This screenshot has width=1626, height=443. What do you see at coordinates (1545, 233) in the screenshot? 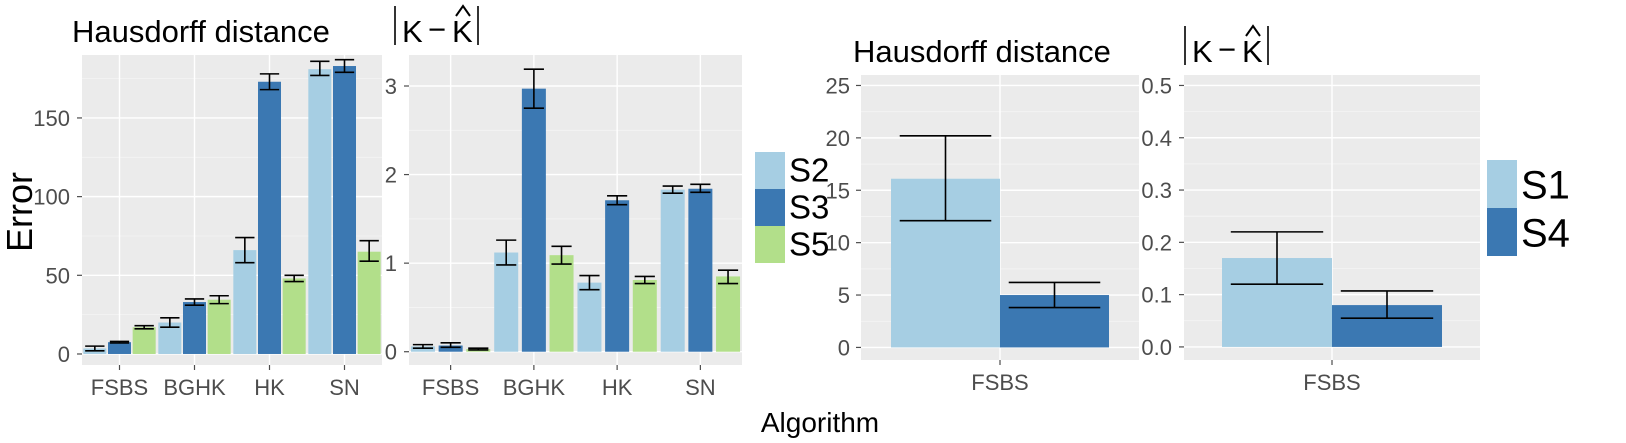
I see `legend-label-s4: S4` at bounding box center [1545, 233].